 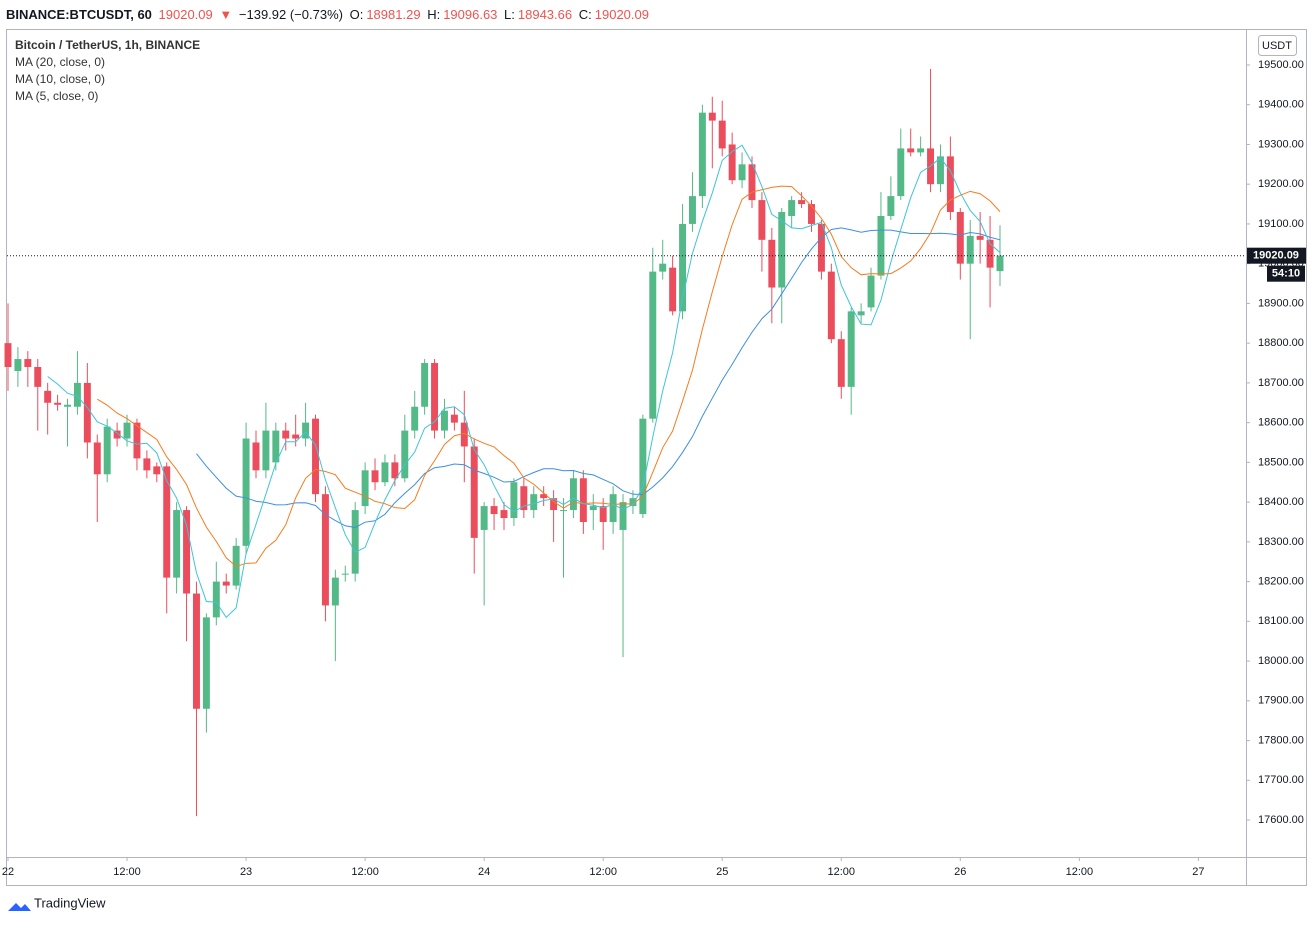 What do you see at coordinates (1281, 105) in the screenshot?
I see `y-tick-label: 19400.00` at bounding box center [1281, 105].